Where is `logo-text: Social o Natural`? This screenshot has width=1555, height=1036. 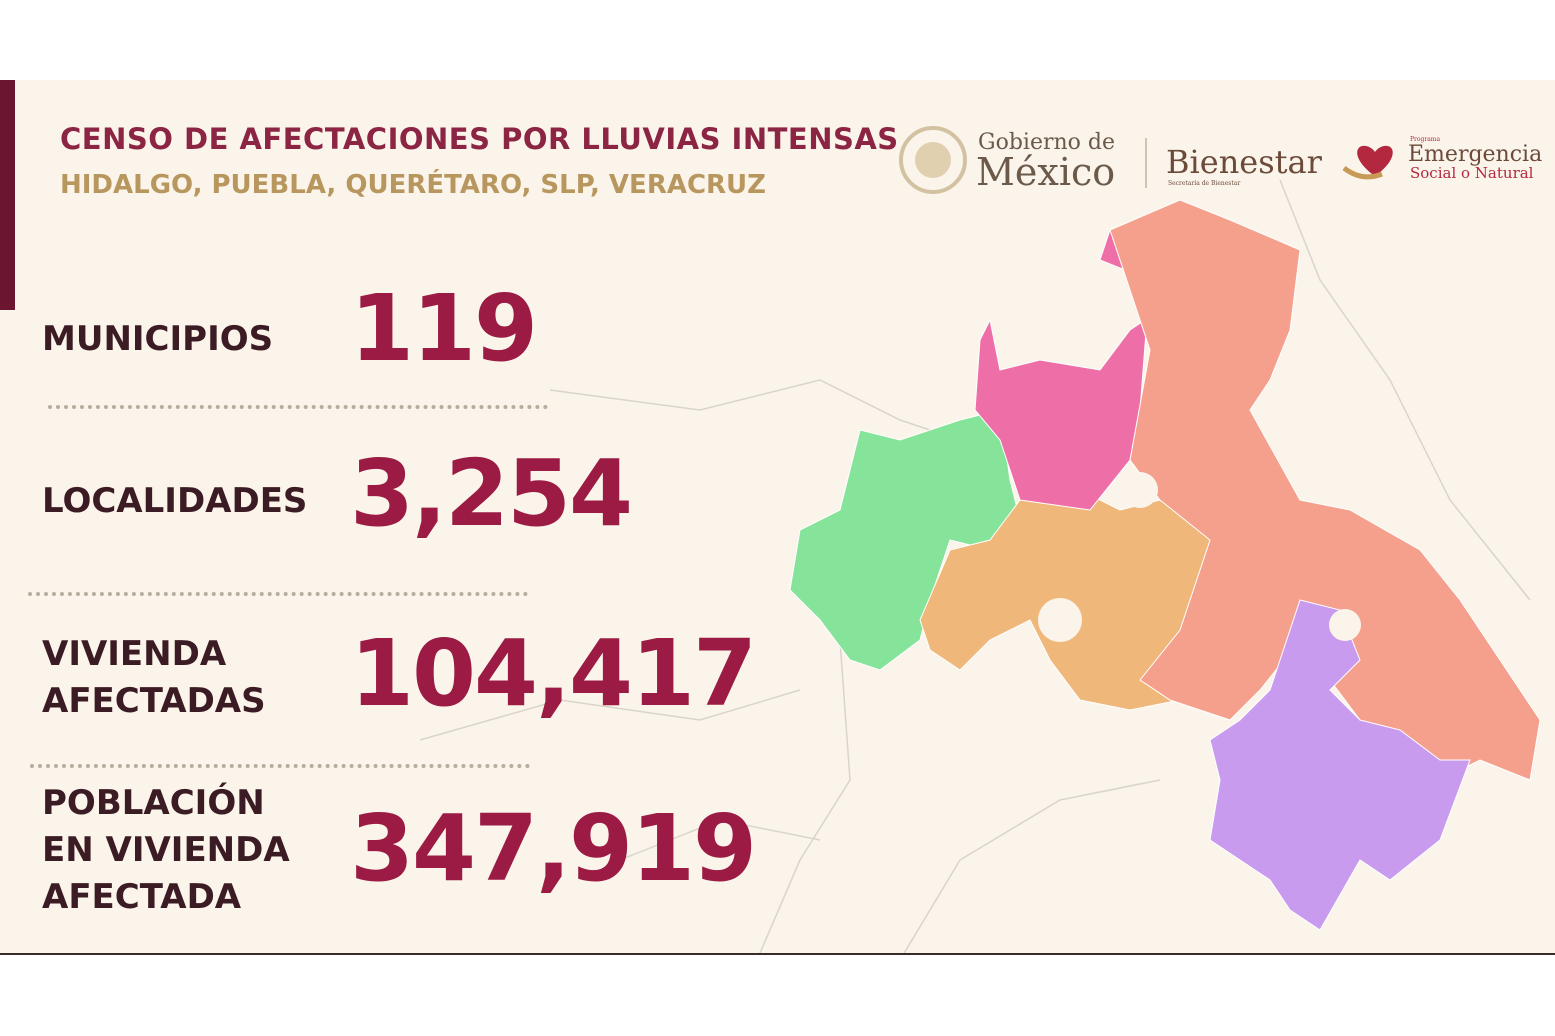 logo-text: Social o Natural is located at coordinates (1472, 173).